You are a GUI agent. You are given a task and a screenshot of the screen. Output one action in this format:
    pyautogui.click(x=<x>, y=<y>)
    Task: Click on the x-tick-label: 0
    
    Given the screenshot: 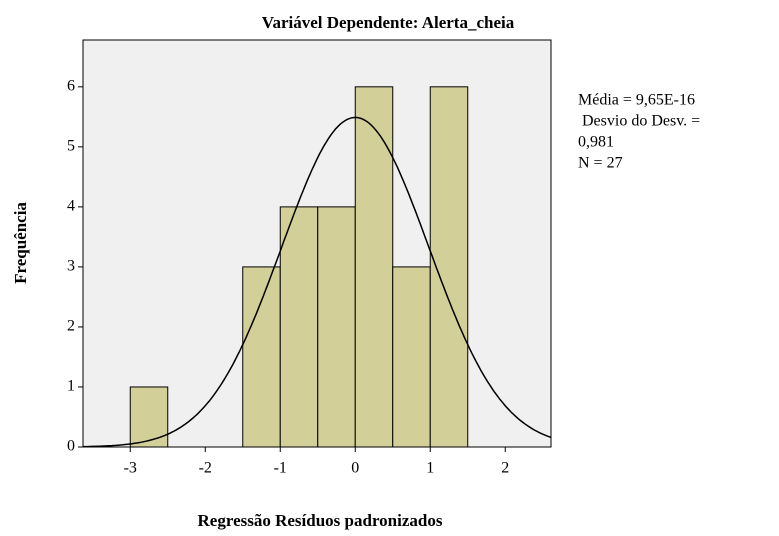 What is the action you would take?
    pyautogui.click(x=355, y=468)
    